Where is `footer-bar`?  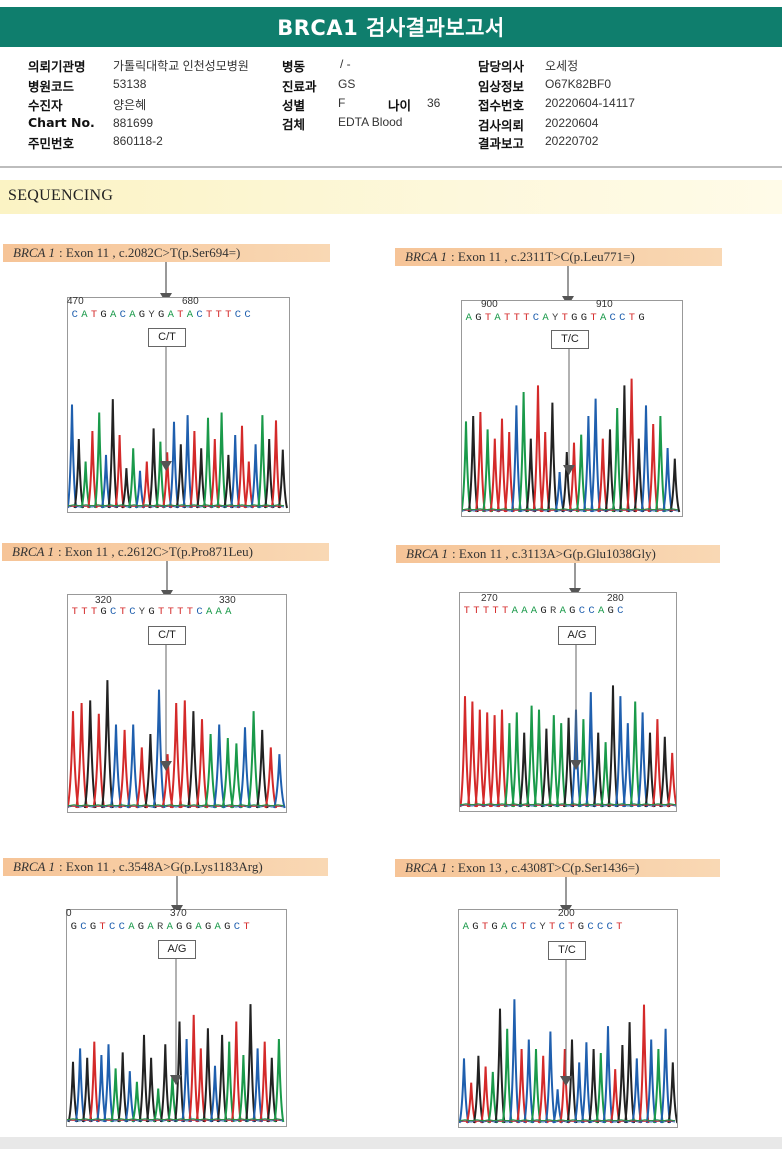
footer-bar is located at coordinates (391, 1143).